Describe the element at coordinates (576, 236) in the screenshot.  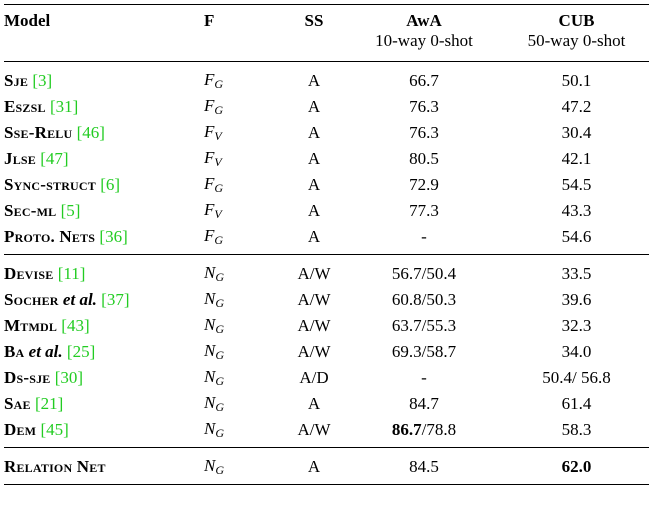
I see `cub-cell: 54.6` at that location.